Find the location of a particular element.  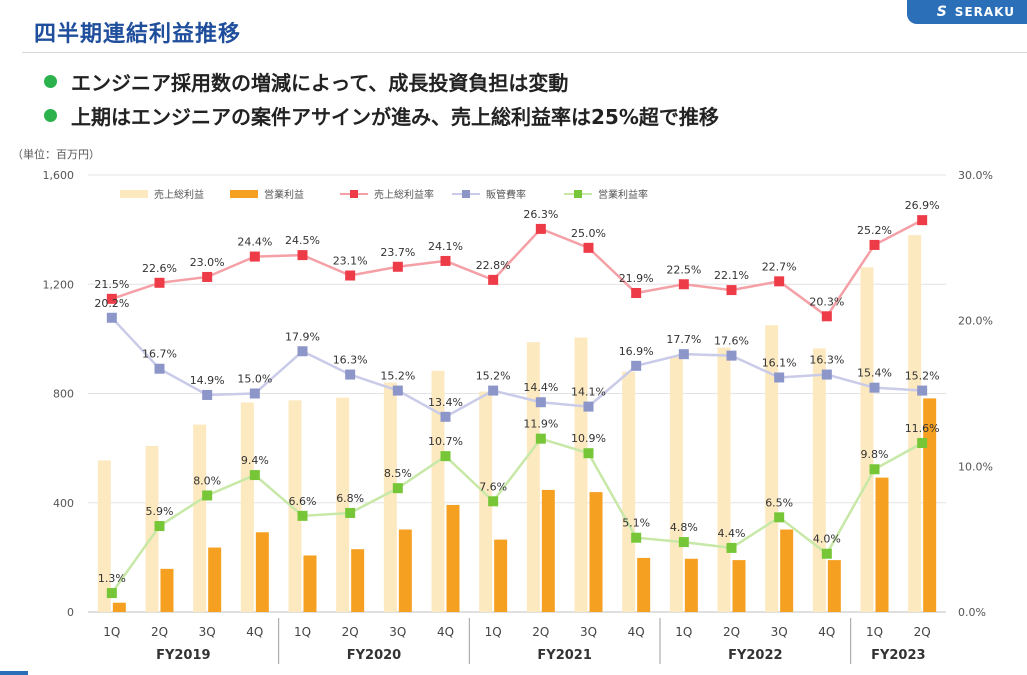

line-sga-ratio is located at coordinates (516, 367).